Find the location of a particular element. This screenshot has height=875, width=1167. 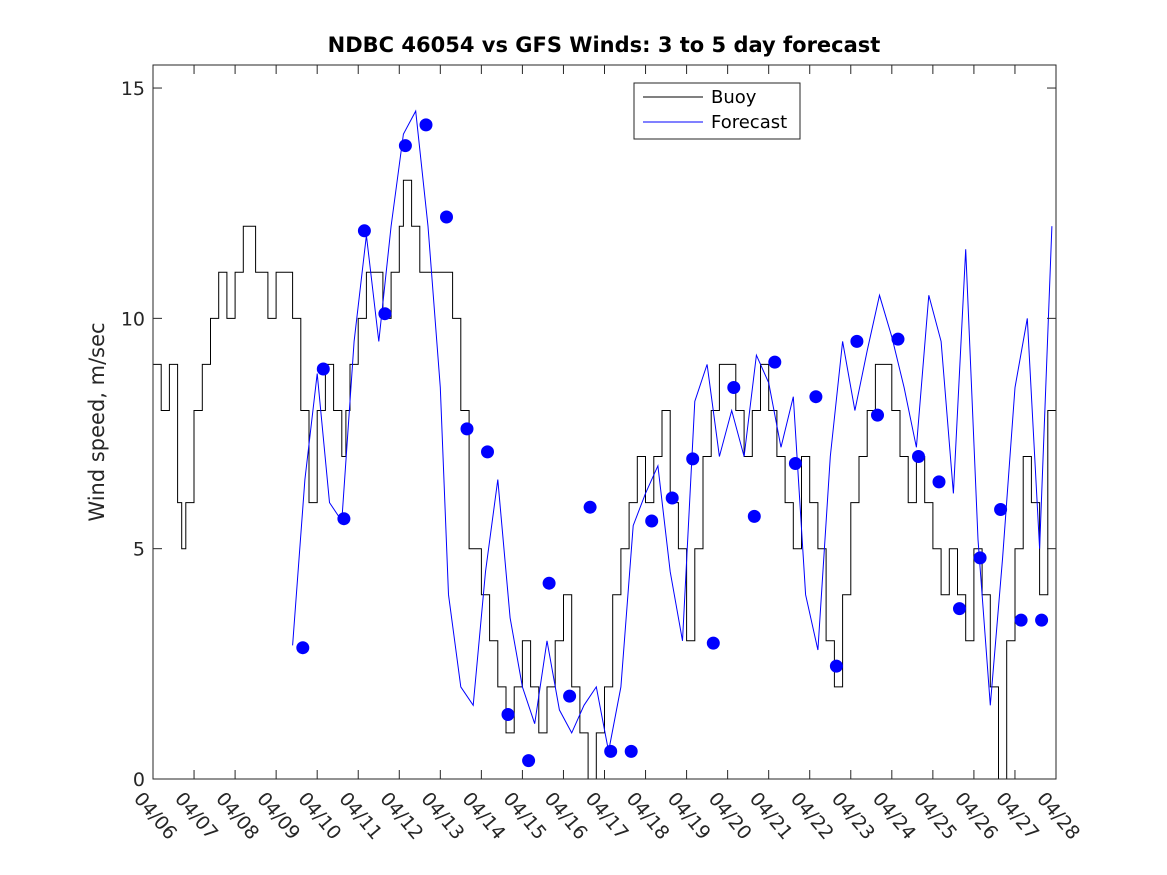

y-tick-label: 5 is located at coordinates (139, 550).